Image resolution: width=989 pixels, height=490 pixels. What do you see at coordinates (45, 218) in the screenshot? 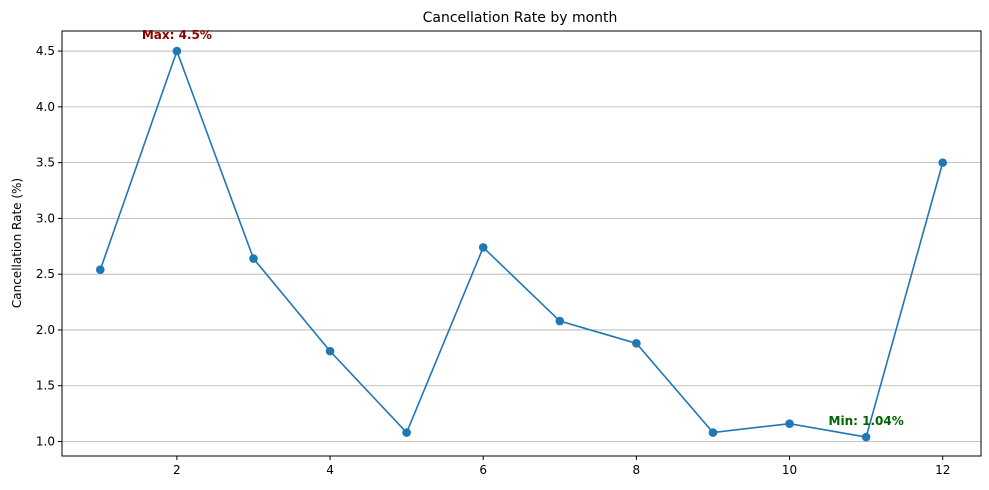
I see `y-tick-label: 3.0` at bounding box center [45, 218].